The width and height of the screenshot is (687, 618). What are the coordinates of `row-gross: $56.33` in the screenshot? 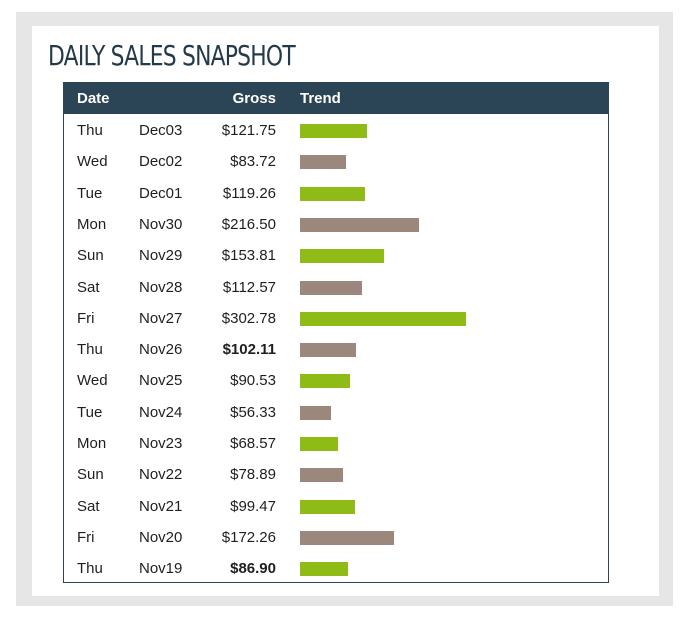 It's located at (253, 412).